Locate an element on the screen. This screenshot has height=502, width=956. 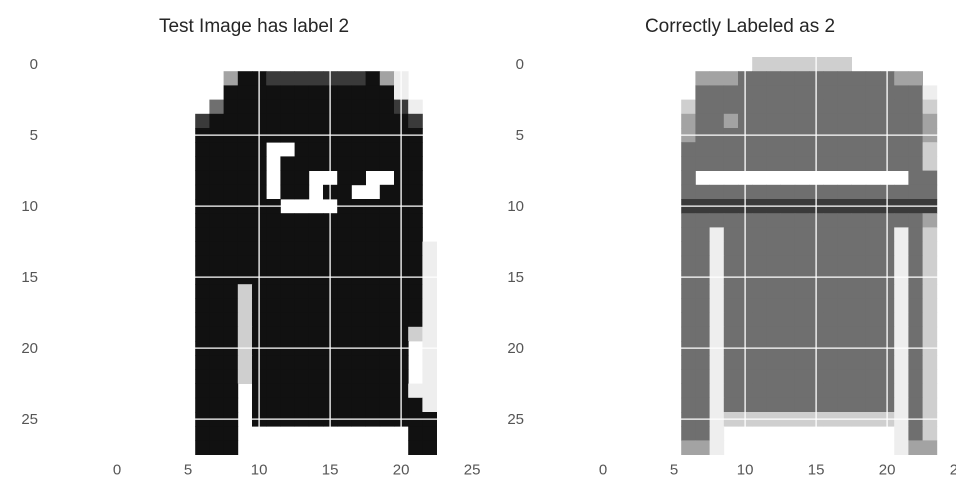
panel-left-x-tick-label: 25 is located at coordinates (472, 470).